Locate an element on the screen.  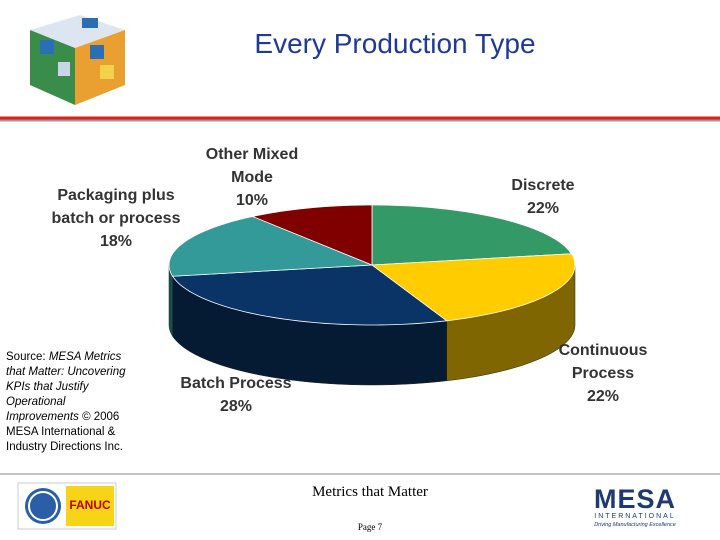
fanuc-box is located at coordinates (90, 506).